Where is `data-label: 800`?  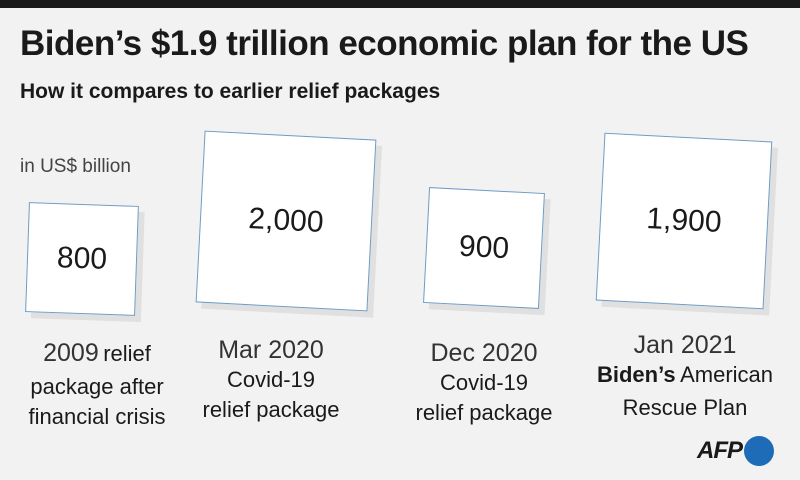
data-label: 800 is located at coordinates (82, 258).